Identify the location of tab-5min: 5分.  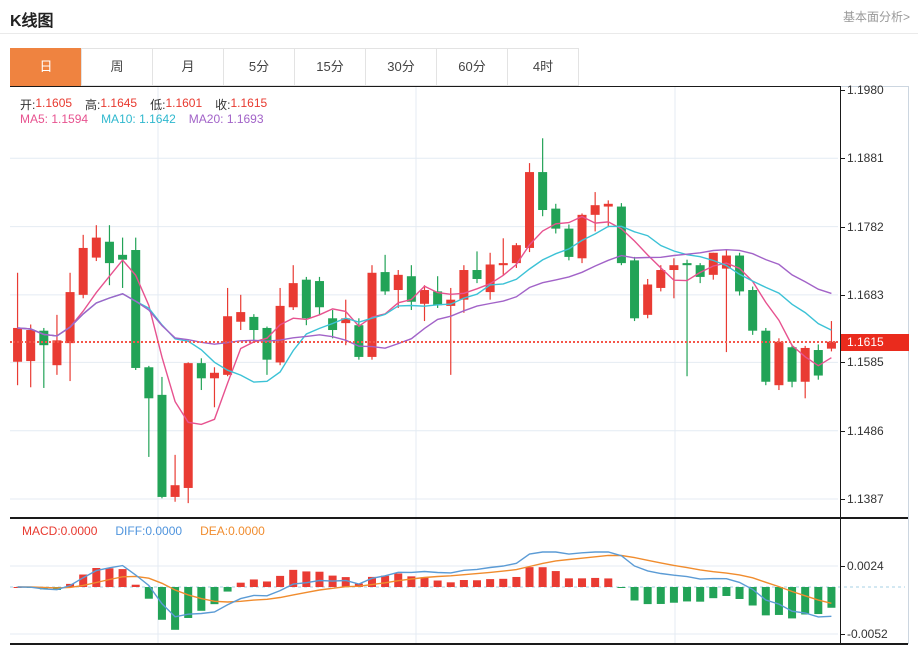
(259, 67).